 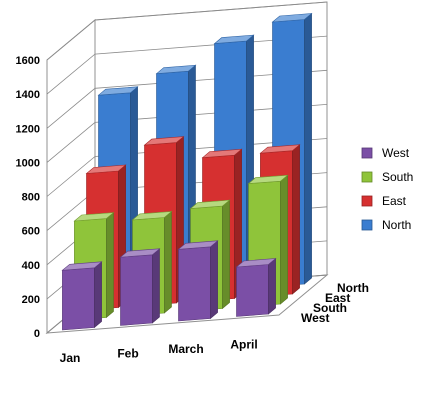 I want to click on legend: West South East North, so click(x=387, y=189).